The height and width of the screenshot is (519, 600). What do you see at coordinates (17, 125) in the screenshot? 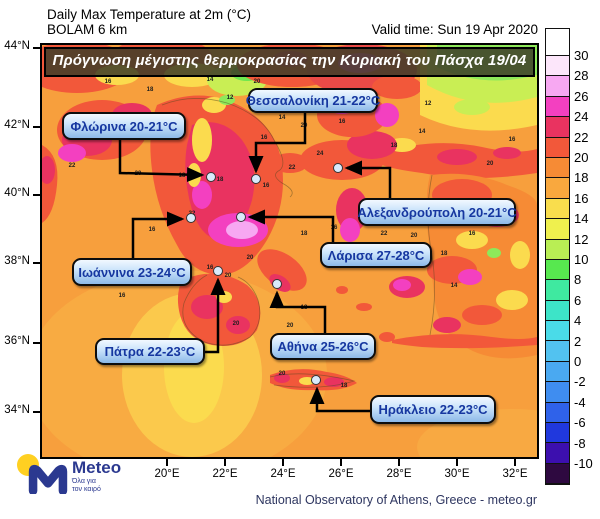
I see `lat-tick-label: 42°N` at bounding box center [17, 125].